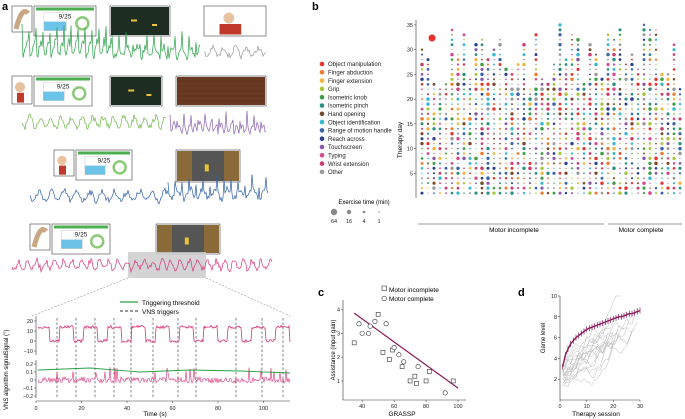  What do you see at coordinates (230, 29) in the screenshot?
I see `person-body` at bounding box center [230, 29].